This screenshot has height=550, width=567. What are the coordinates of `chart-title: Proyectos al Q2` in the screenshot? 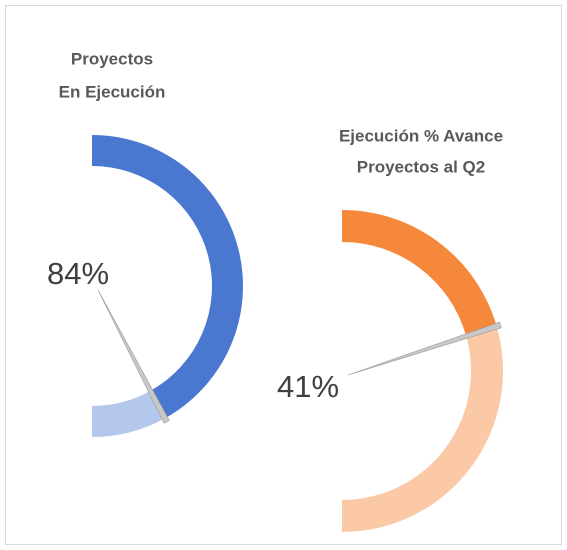 It's located at (421, 166).